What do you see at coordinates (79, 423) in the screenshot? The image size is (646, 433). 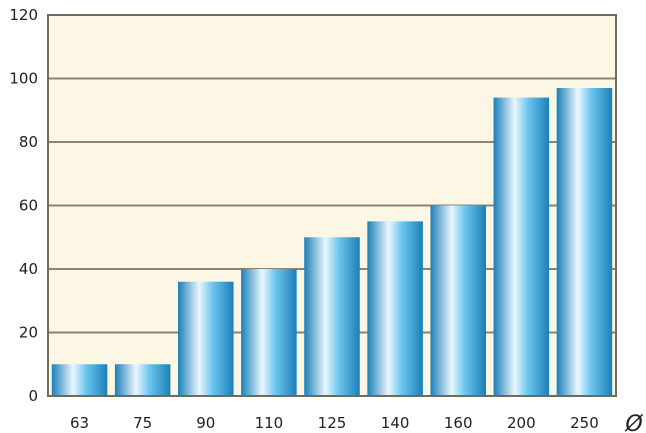 I see `x-tick-label: 63` at bounding box center [79, 423].